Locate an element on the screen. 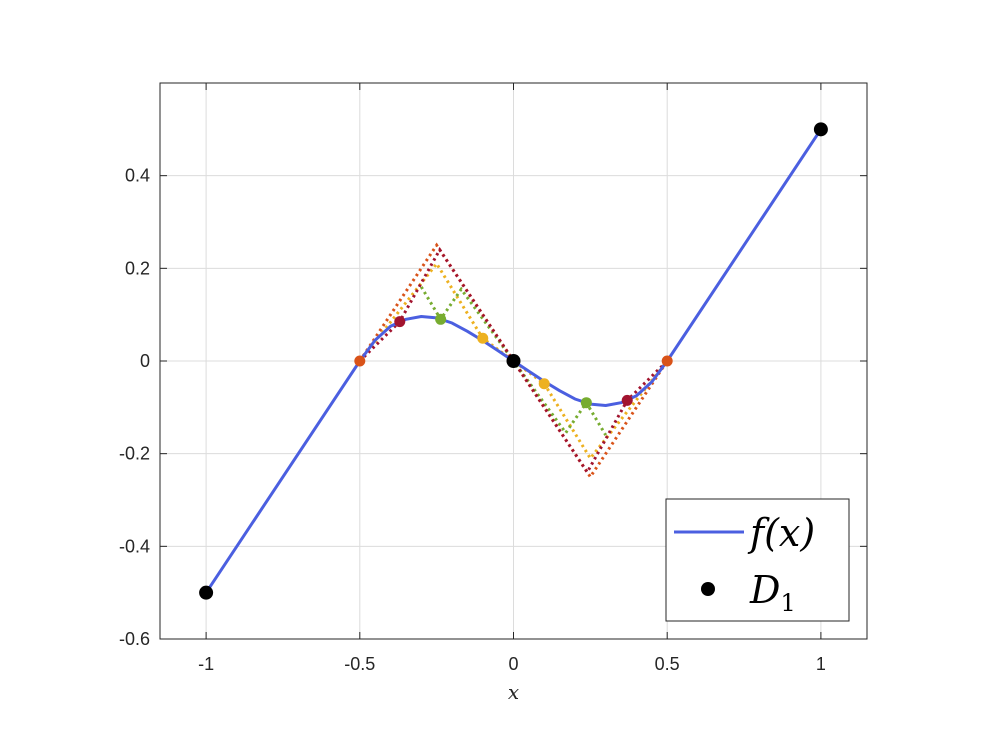 The width and height of the screenshot is (997, 747). legend-label-subscript: 1 is located at coordinates (787, 603).